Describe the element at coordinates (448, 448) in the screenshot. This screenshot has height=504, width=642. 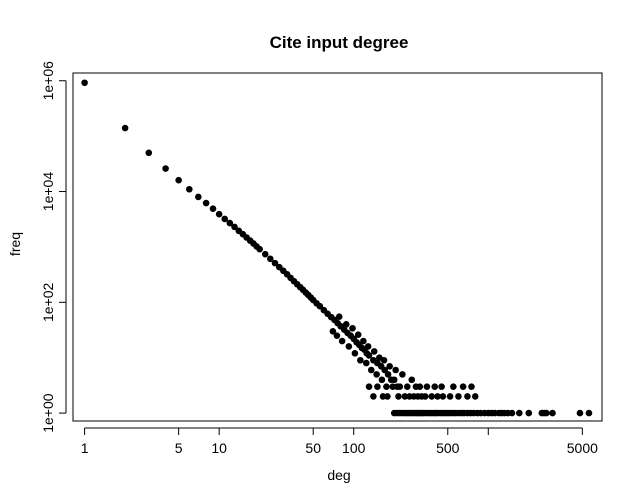
I see `x-tick-label: 500` at that location.